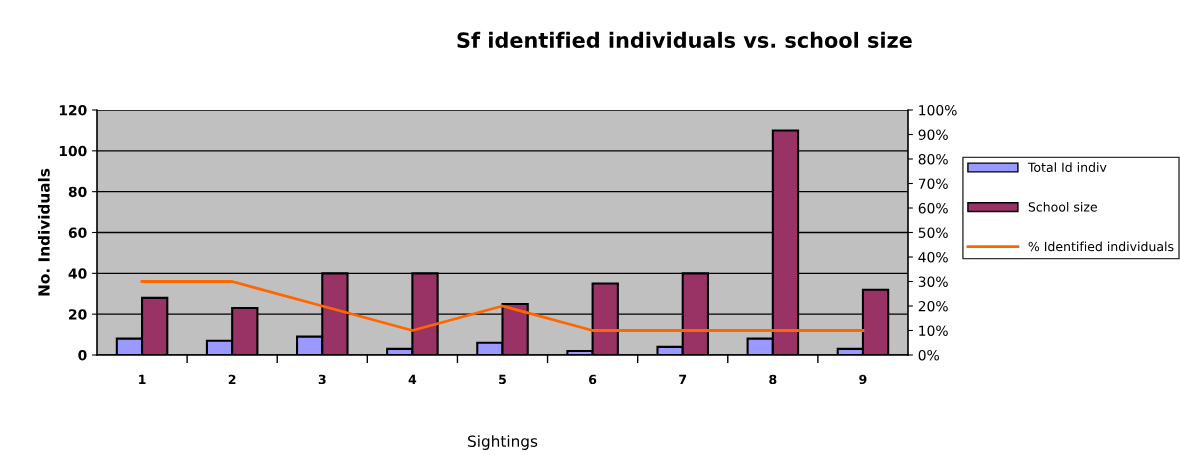  What do you see at coordinates (933, 159) in the screenshot?
I see `y2-tick-label: 80%` at bounding box center [933, 159].